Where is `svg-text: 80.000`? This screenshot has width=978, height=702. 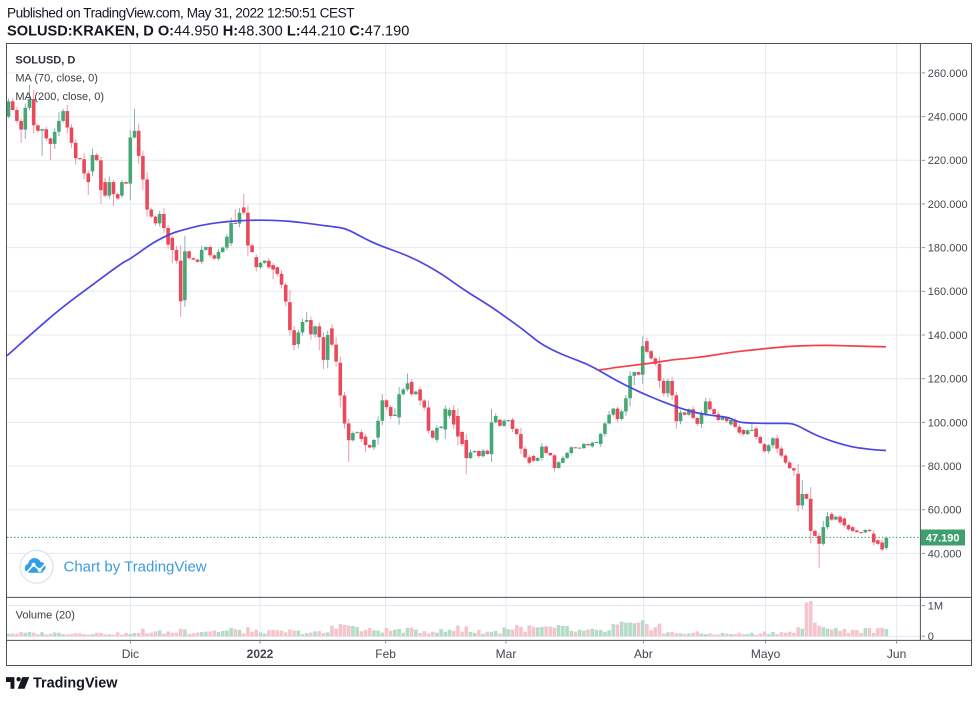 svg-text: 80.000 is located at coordinates (945, 467).